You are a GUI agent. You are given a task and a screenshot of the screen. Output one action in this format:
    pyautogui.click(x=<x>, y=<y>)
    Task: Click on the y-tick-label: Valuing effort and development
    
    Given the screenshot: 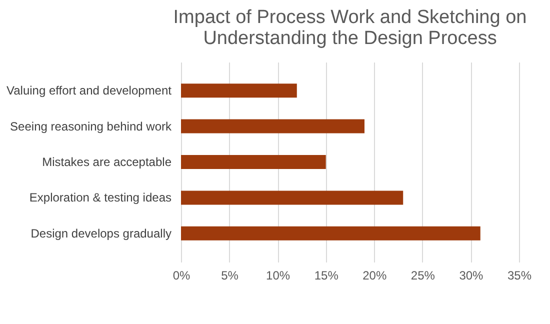 What is the action you would take?
    pyautogui.click(x=89, y=91)
    